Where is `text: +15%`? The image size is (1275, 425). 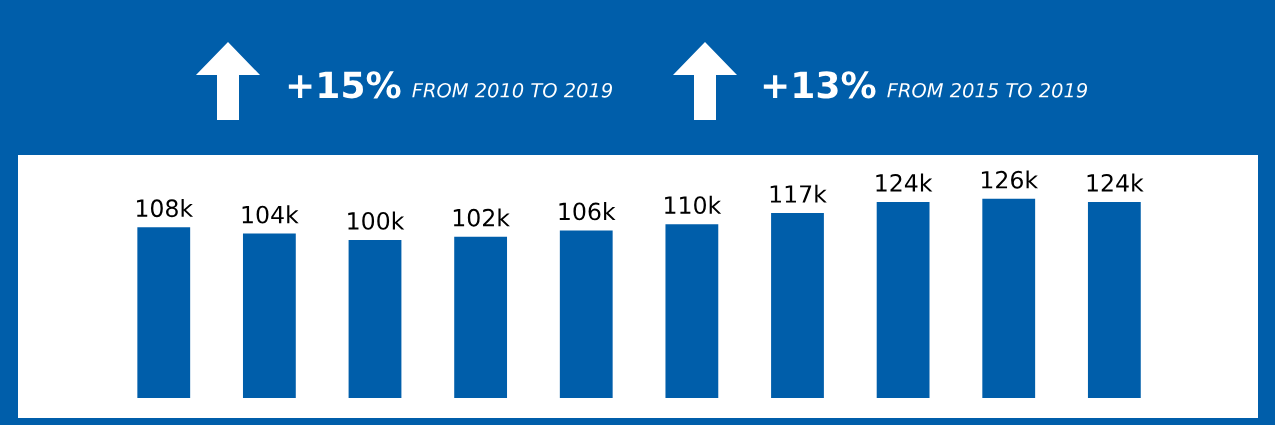
text: +15% is located at coordinates (344, 85).